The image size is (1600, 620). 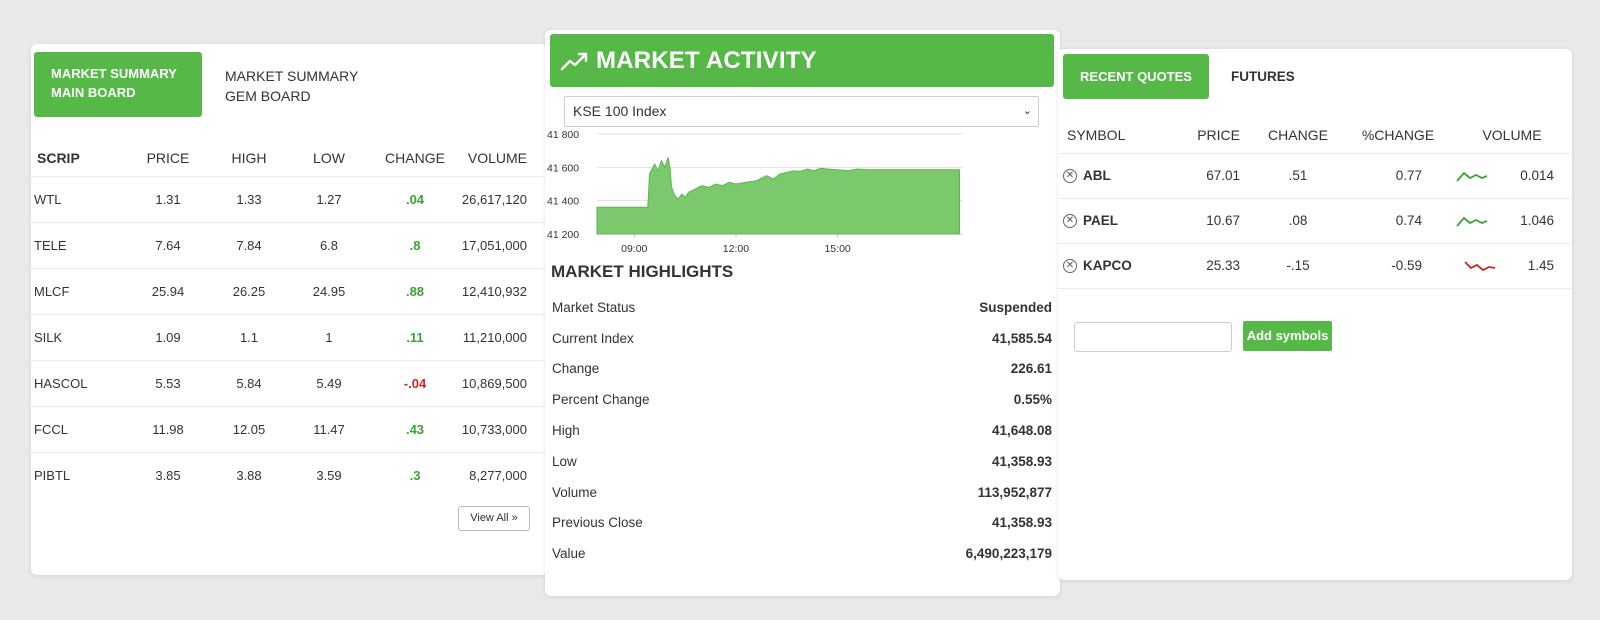 I want to click on tab-gem-board-line1: MARKET SUMMARY, so click(x=292, y=76).